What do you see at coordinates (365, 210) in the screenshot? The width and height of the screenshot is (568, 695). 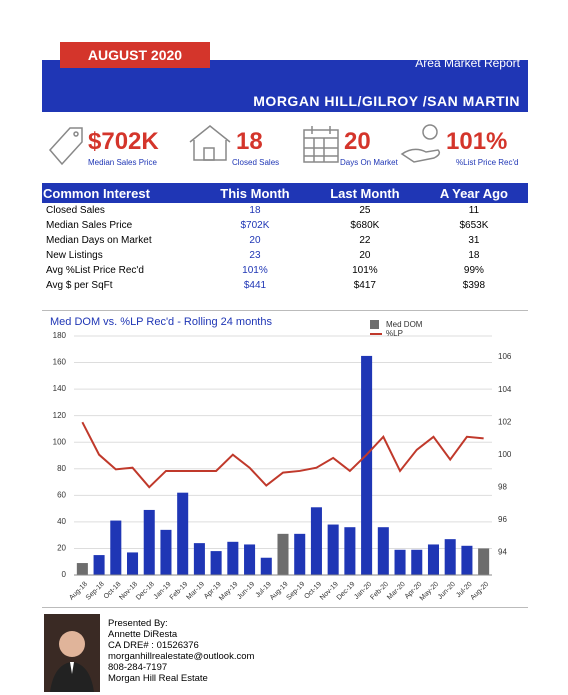 I see `table-cell: 25` at bounding box center [365, 210].